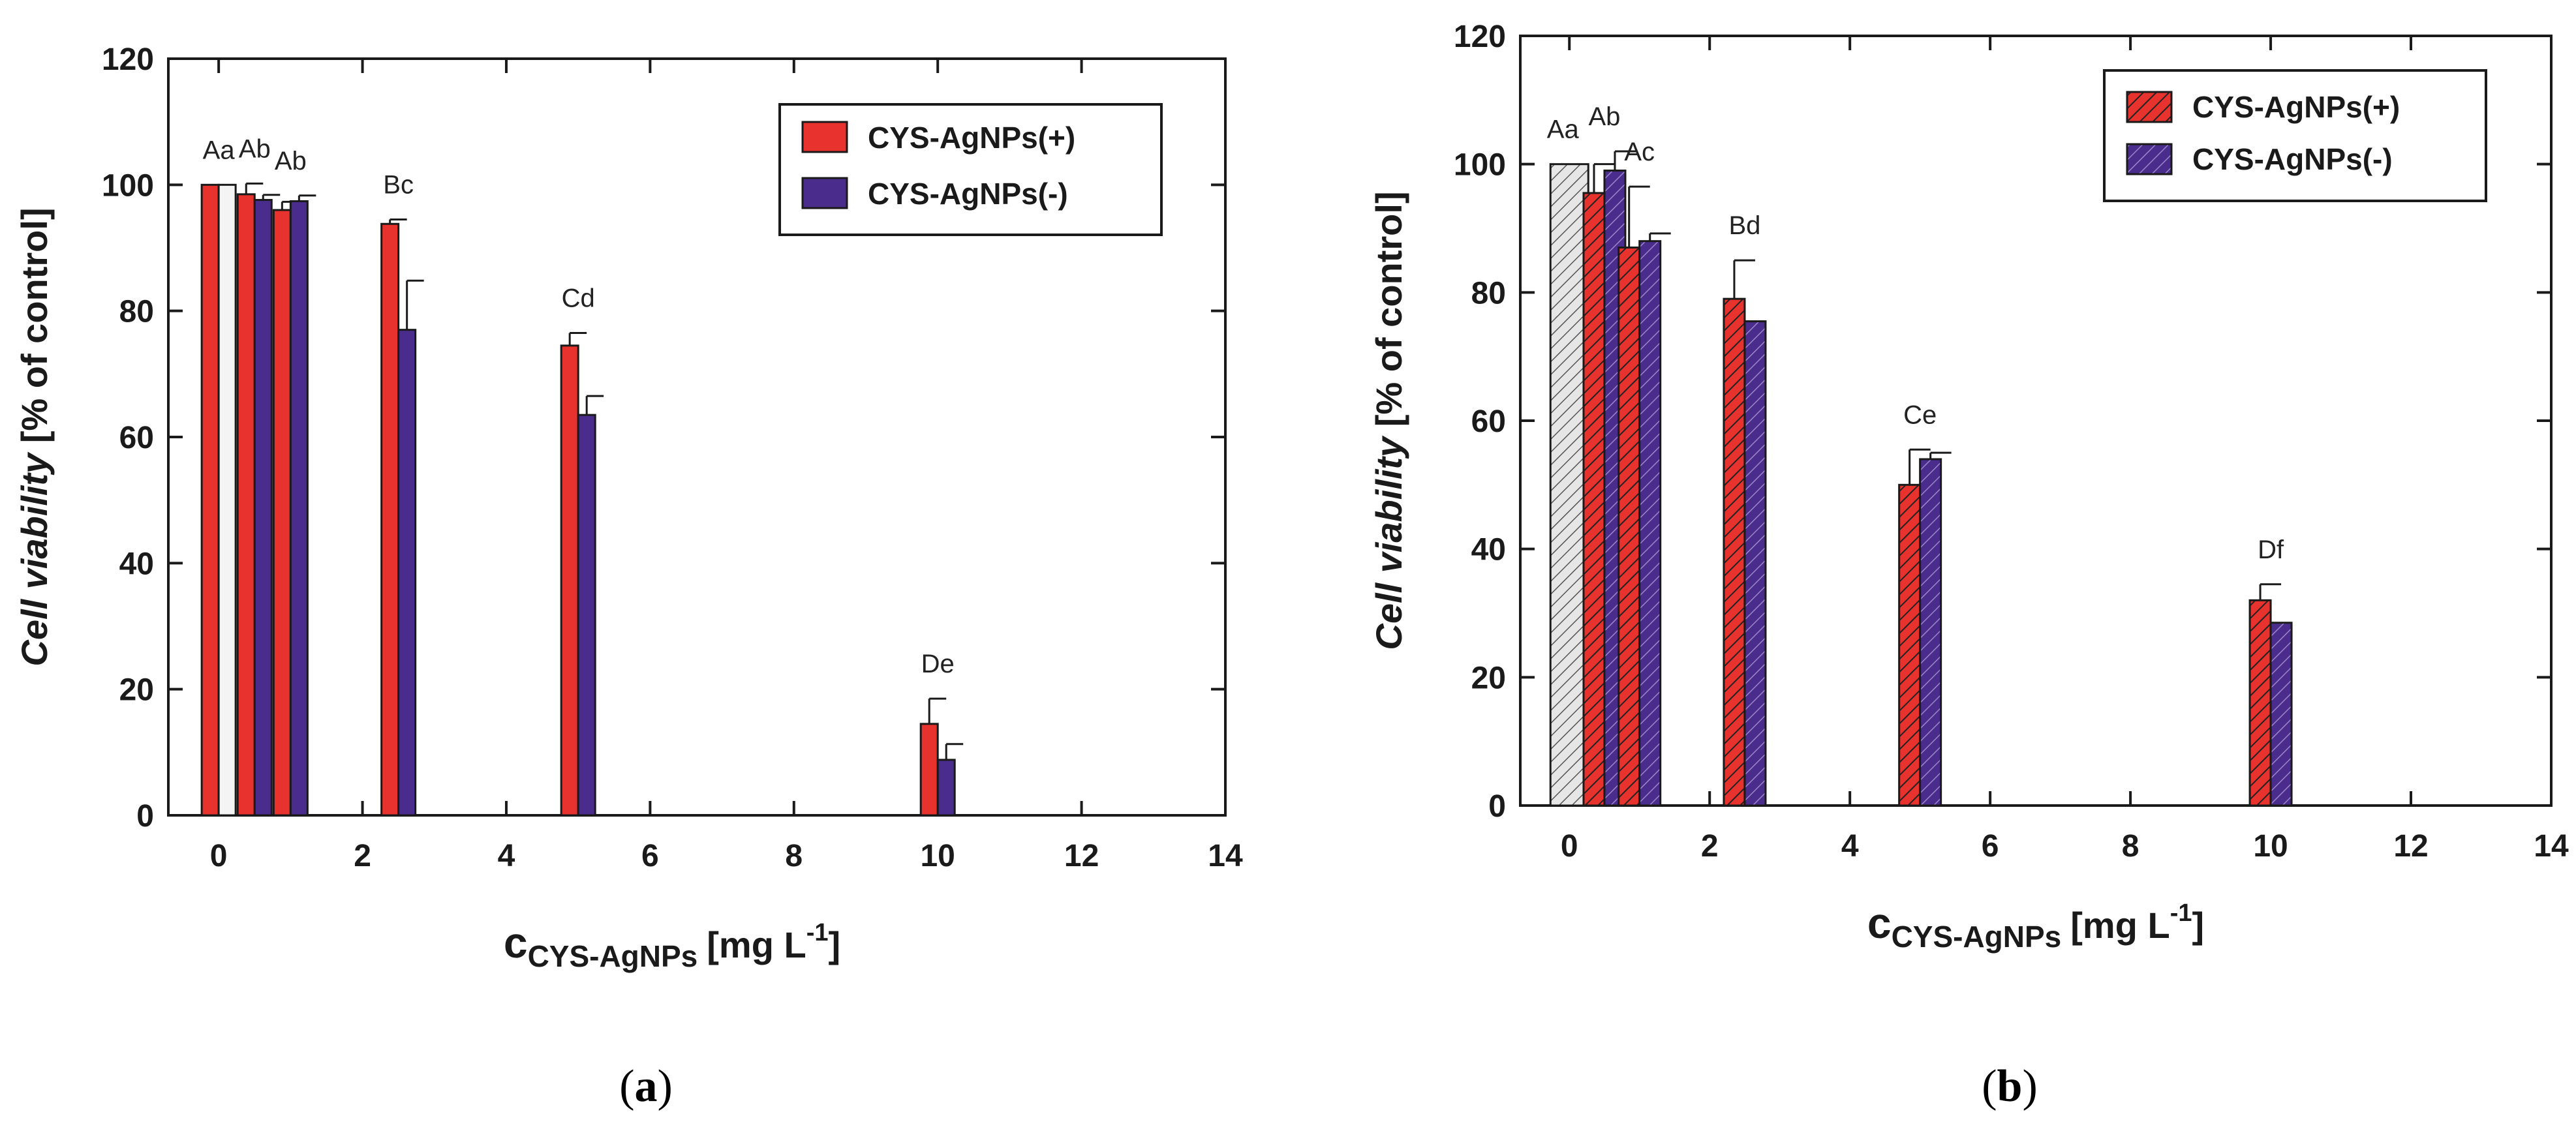  I want to click on legend-a: CYS-AgNPs(+) CYS-AgNPs(-), so click(971, 169).